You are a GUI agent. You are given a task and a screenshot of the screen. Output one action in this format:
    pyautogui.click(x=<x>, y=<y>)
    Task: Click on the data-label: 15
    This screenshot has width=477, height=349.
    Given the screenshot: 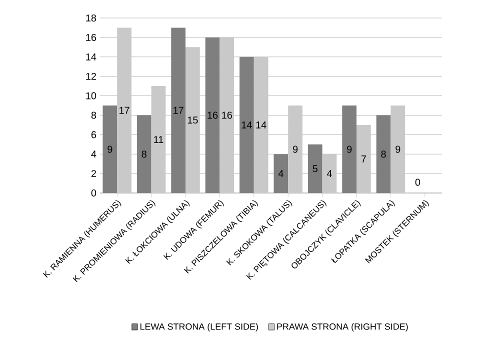 What is the action you would take?
    pyautogui.click(x=193, y=120)
    